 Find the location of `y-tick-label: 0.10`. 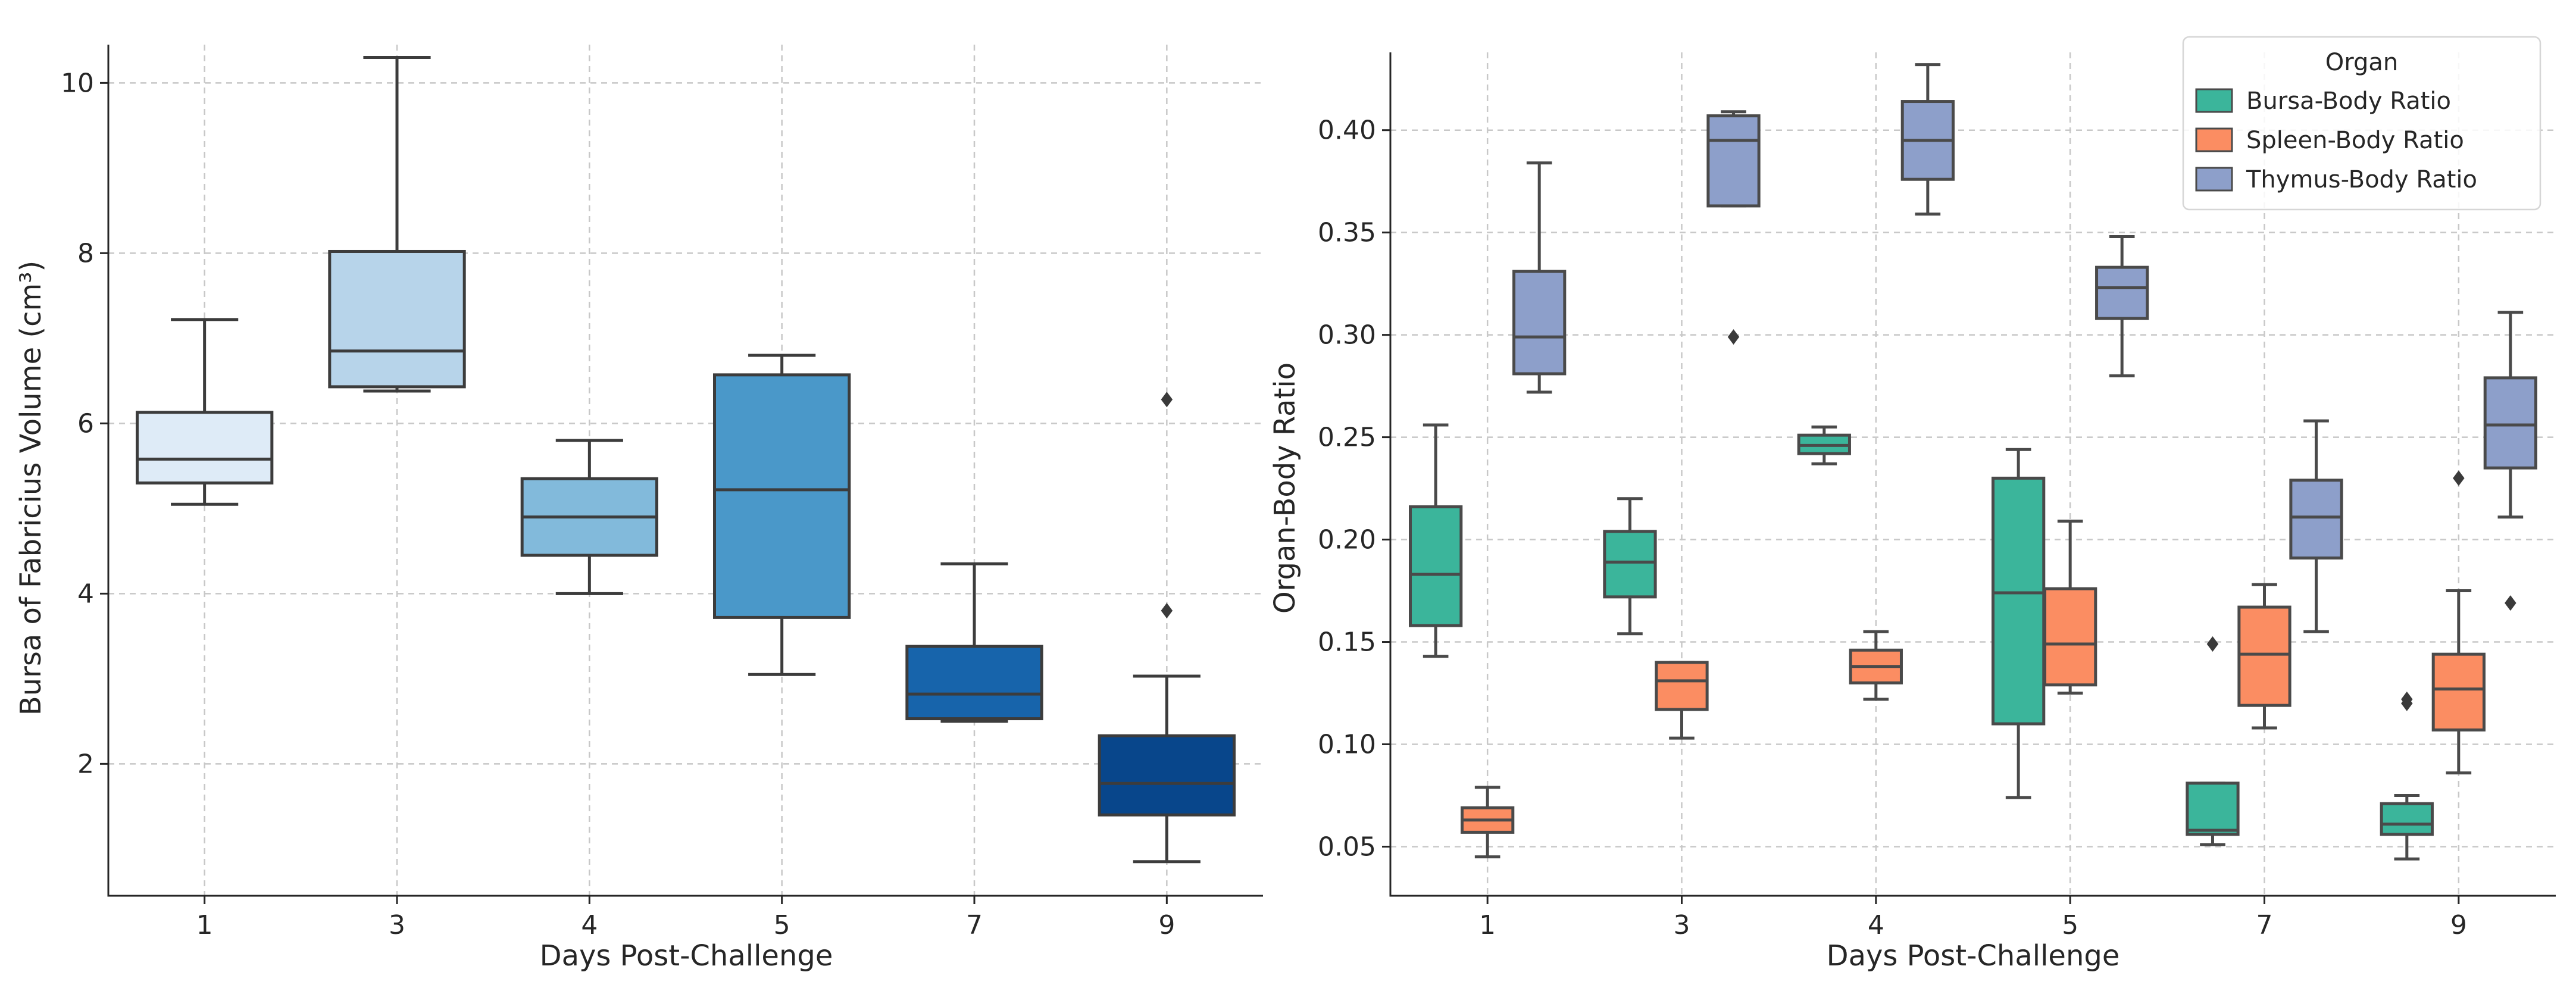

y-tick-label: 0.10 is located at coordinates (1347, 744).